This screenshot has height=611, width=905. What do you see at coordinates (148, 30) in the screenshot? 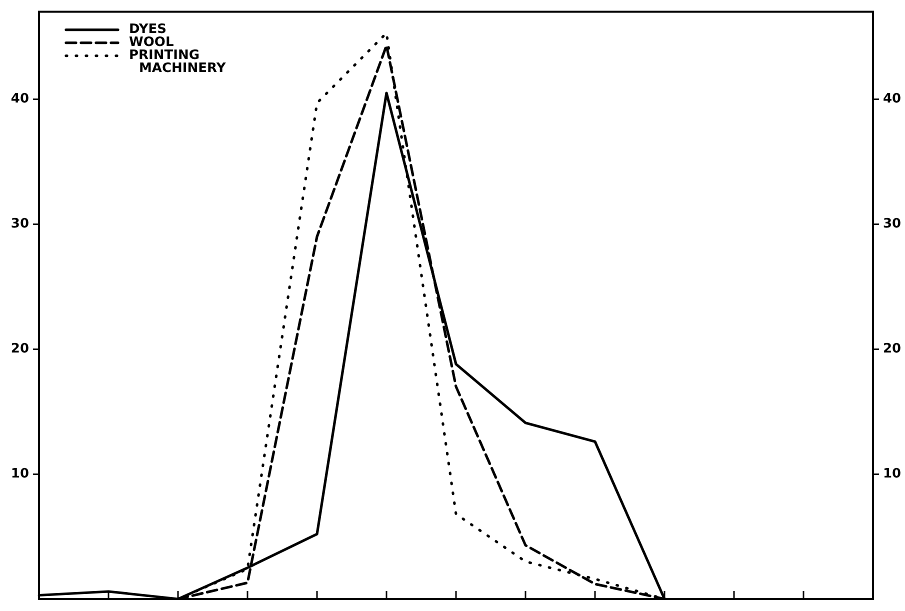
I see `legend-label: DYES` at bounding box center [148, 30].